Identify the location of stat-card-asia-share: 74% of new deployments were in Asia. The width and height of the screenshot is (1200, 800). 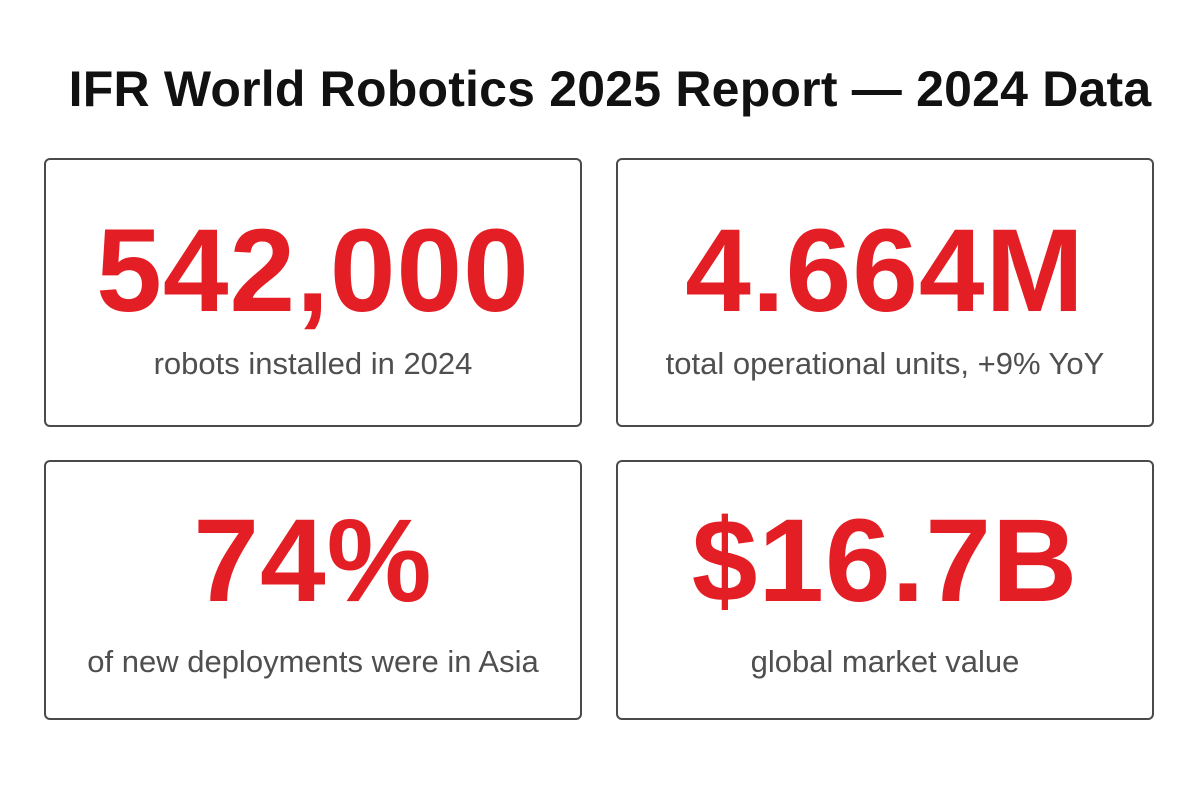
(313, 590).